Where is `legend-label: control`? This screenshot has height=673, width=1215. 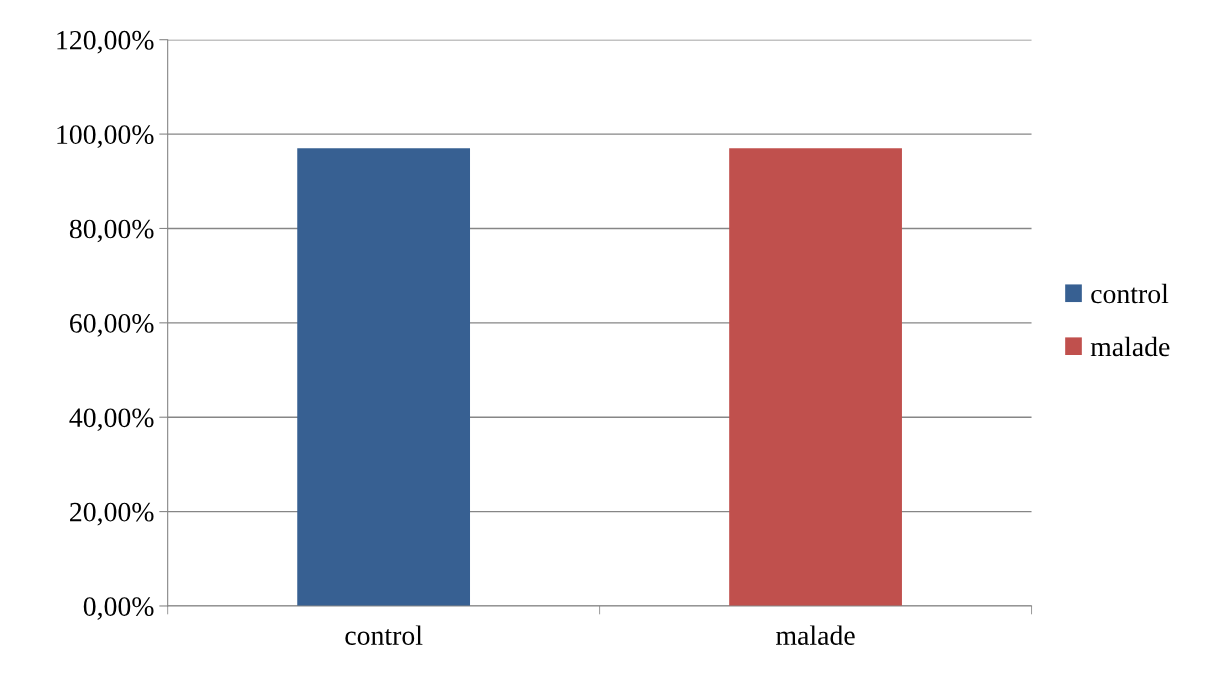 legend-label: control is located at coordinates (1130, 293).